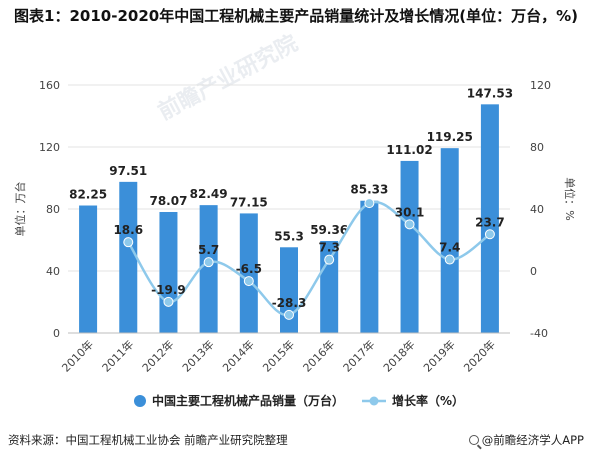  I want to click on bar-value-label: 82.25, so click(88, 195).